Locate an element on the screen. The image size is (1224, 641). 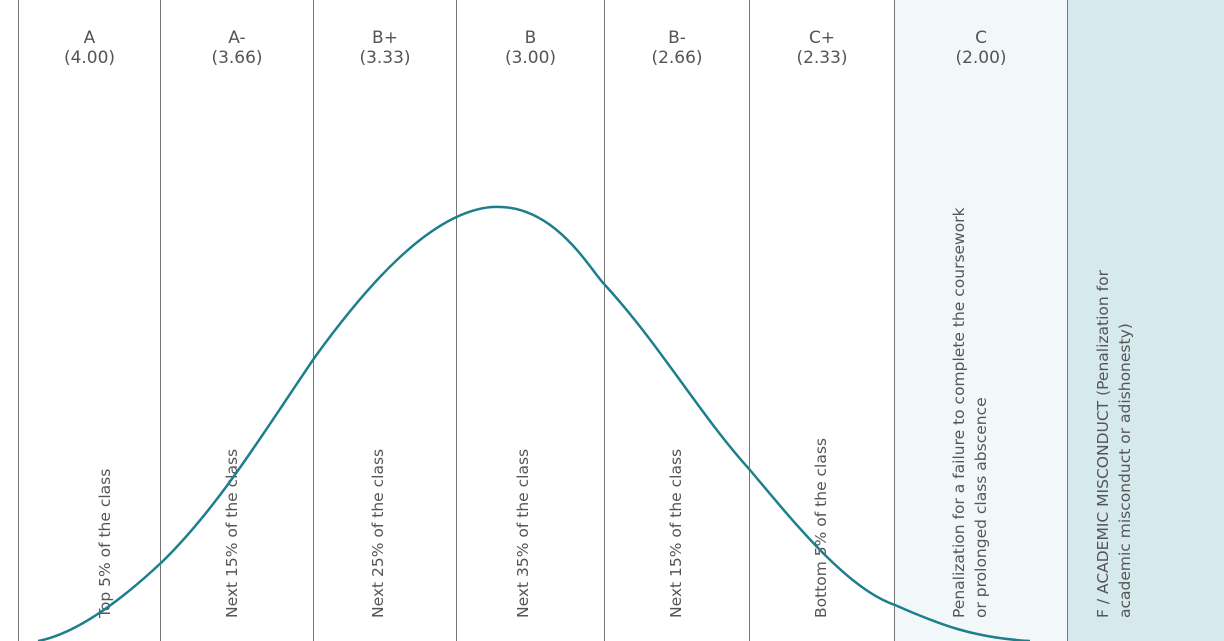
column-b: B (3.00) Next 35% of the class is located at coordinates (531, 320).